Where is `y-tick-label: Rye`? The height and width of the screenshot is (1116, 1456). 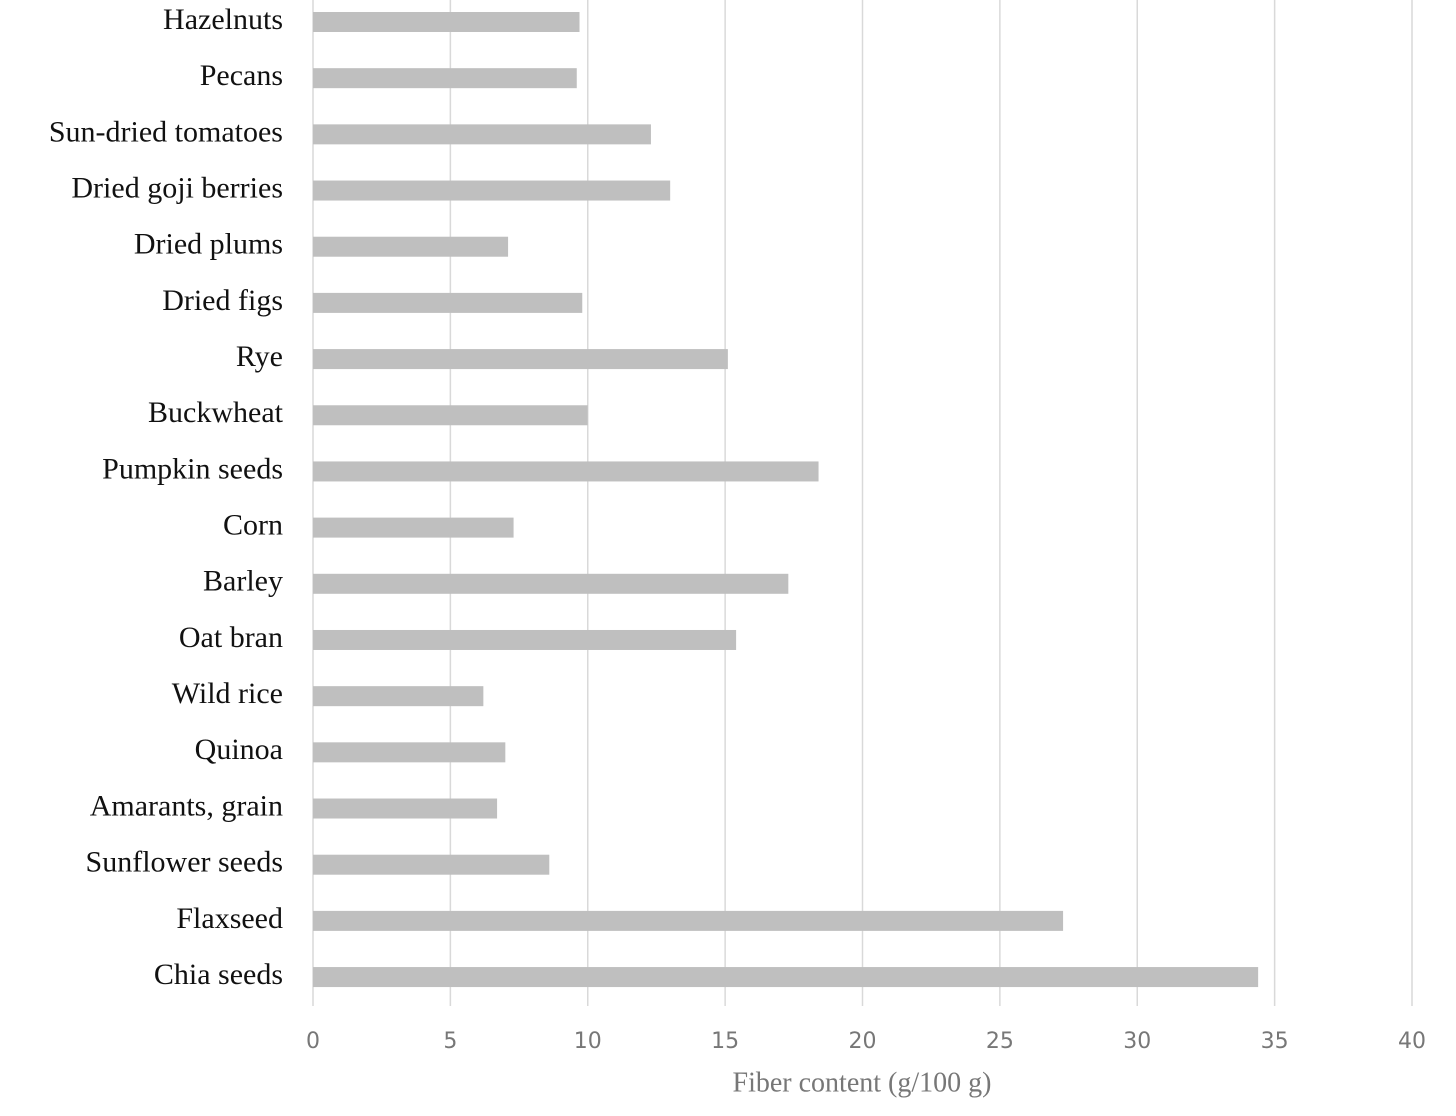 y-tick-label: Rye is located at coordinates (259, 356).